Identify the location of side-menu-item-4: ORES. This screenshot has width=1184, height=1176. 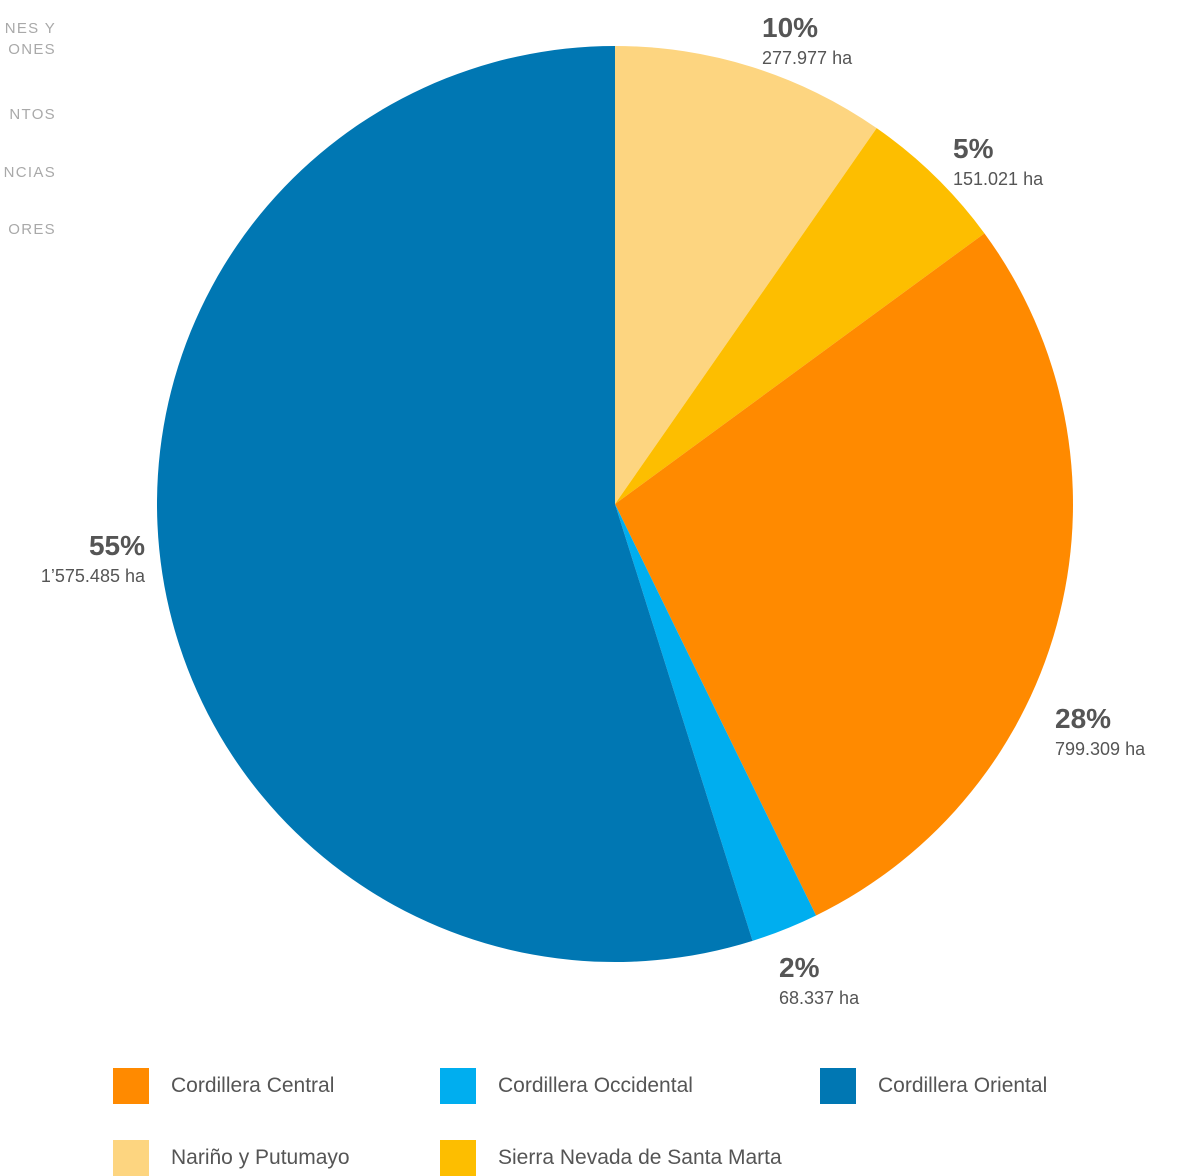
(32, 229).